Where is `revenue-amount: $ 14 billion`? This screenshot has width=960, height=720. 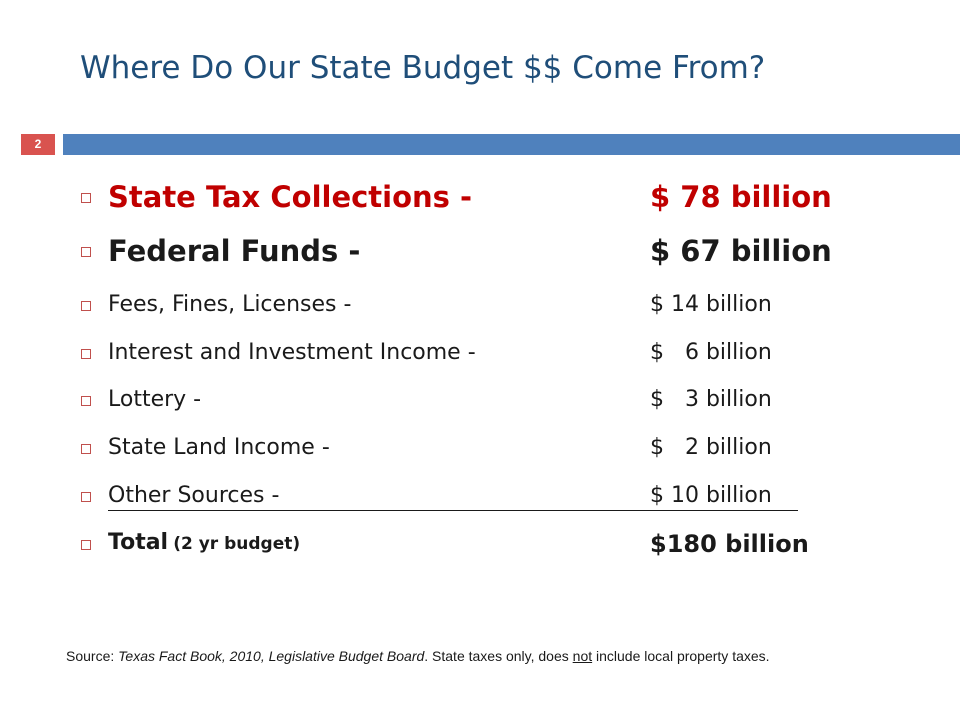 revenue-amount: $ 14 billion is located at coordinates (711, 304).